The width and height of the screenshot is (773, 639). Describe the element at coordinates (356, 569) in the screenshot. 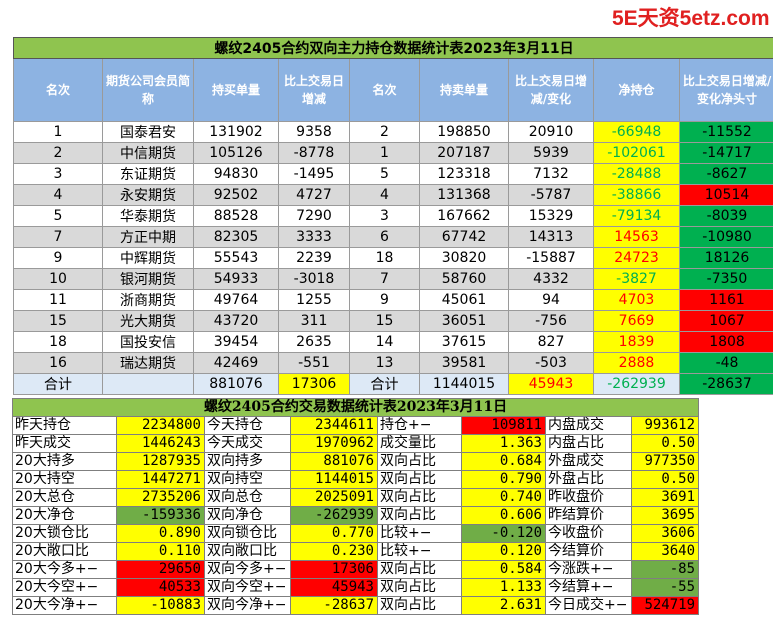

I see `table-row: 20大今多+− 29650 双向今多+− 17306 双向占比 0.584 今涨跌+− -85` at that location.